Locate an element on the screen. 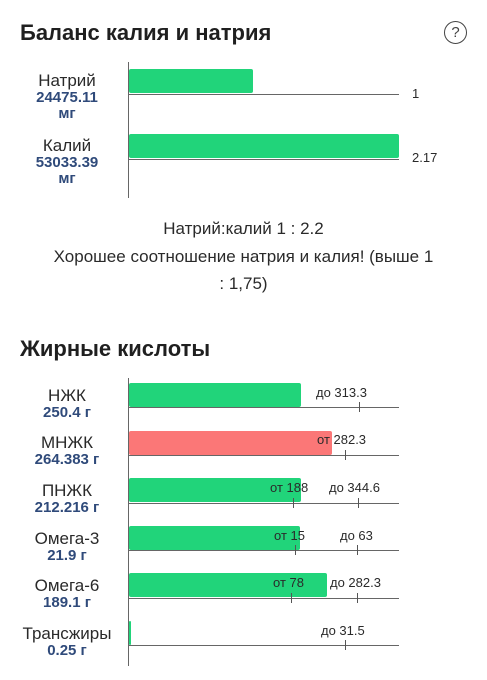 This screenshot has height=680, width=487. omega6-label: Омега-6 189.1 г is located at coordinates (67, 594).